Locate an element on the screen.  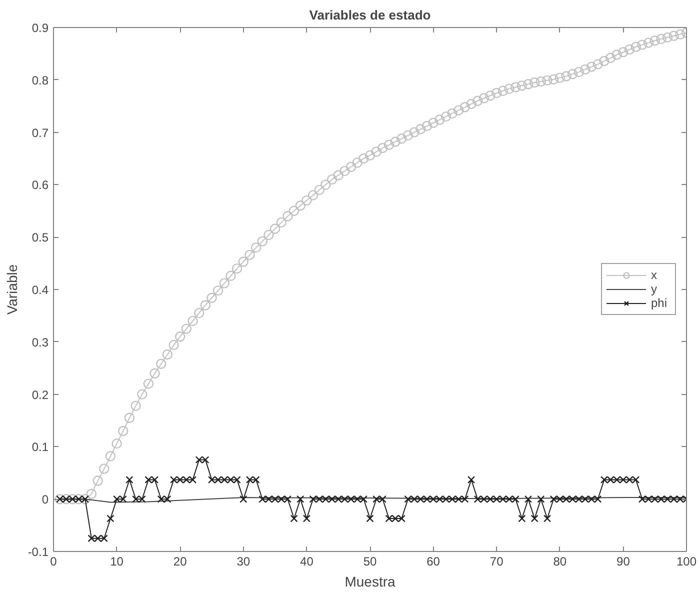
x-tick-label: 60 is located at coordinates (433, 561).